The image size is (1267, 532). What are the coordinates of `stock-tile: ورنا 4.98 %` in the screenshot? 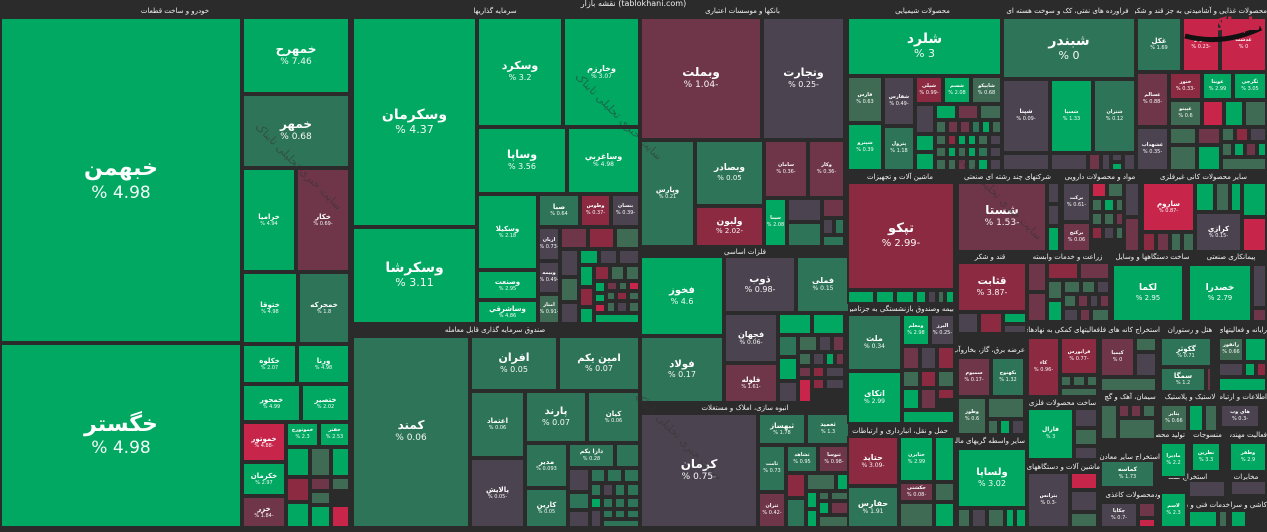 It's located at (323, 364).